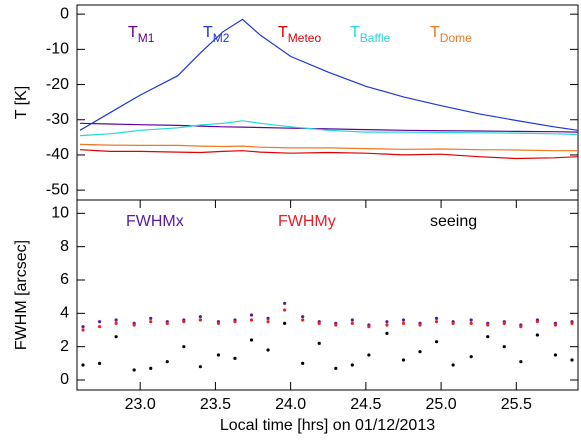 The width and height of the screenshot is (581, 442). Describe the element at coordinates (64, 279) in the screenshot. I see `y-tick-label: 6` at that location.